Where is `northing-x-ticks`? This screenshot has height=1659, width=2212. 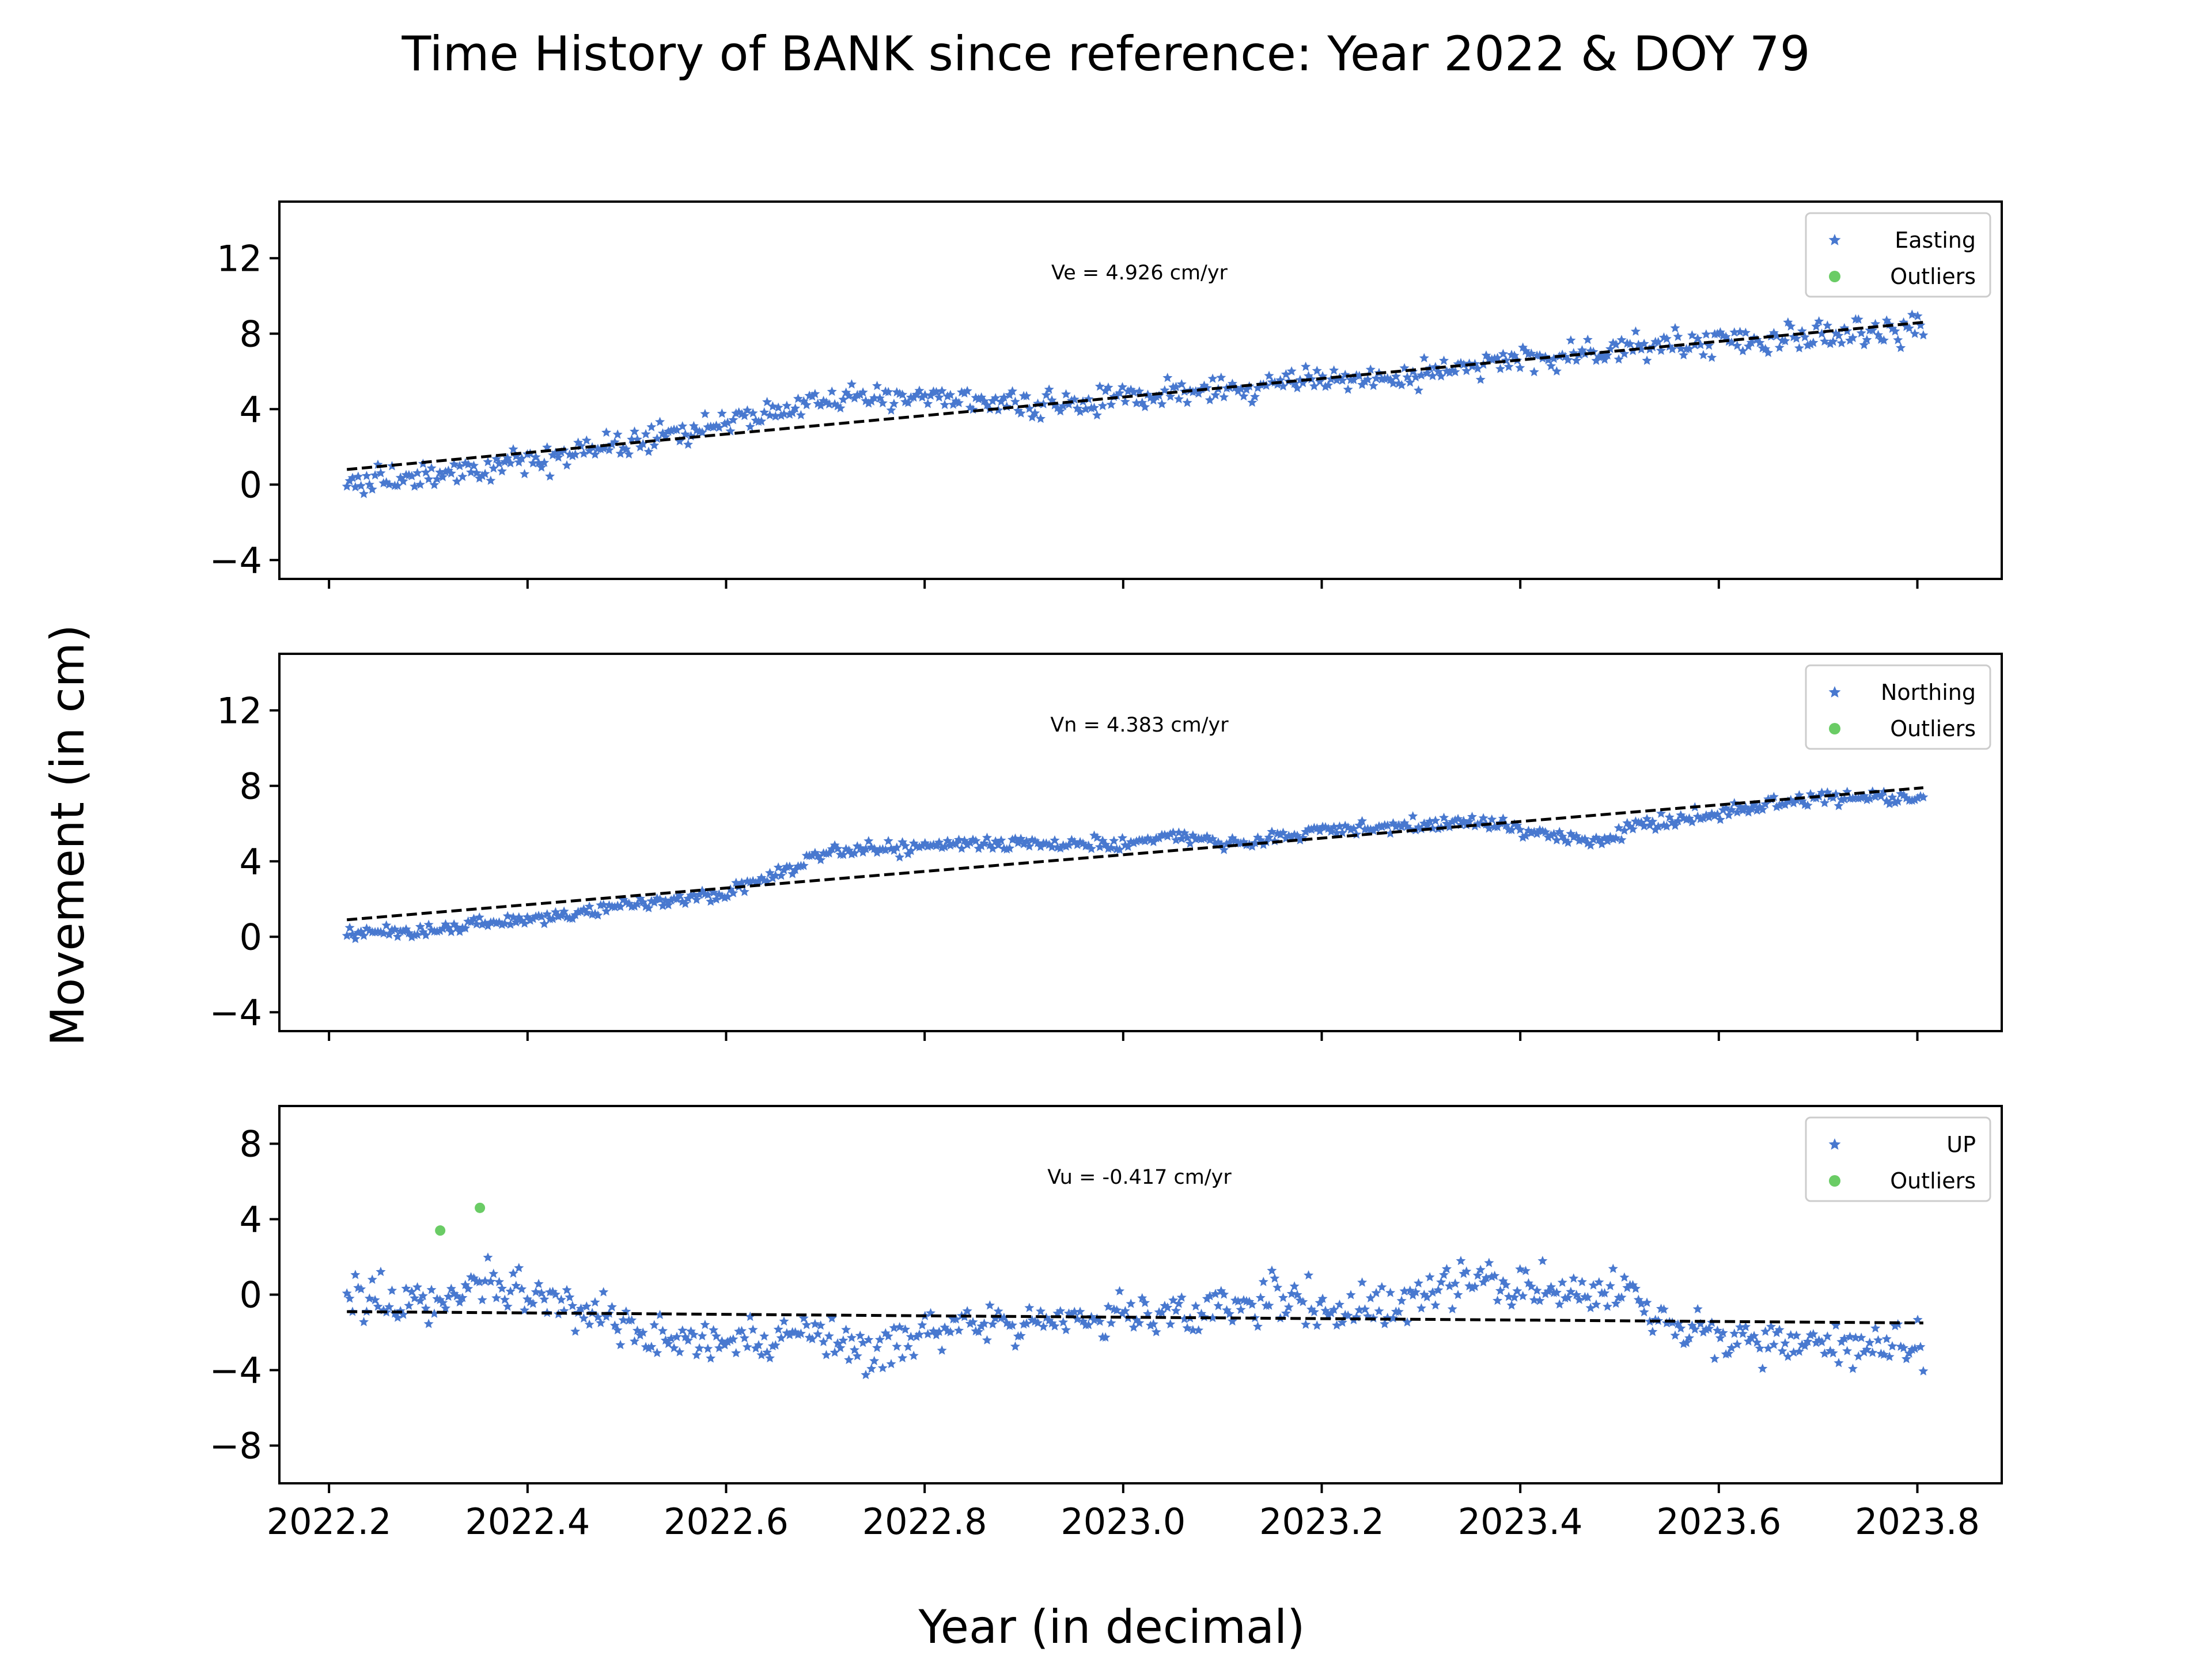
northing-x-ticks is located at coordinates (1123, 1036).